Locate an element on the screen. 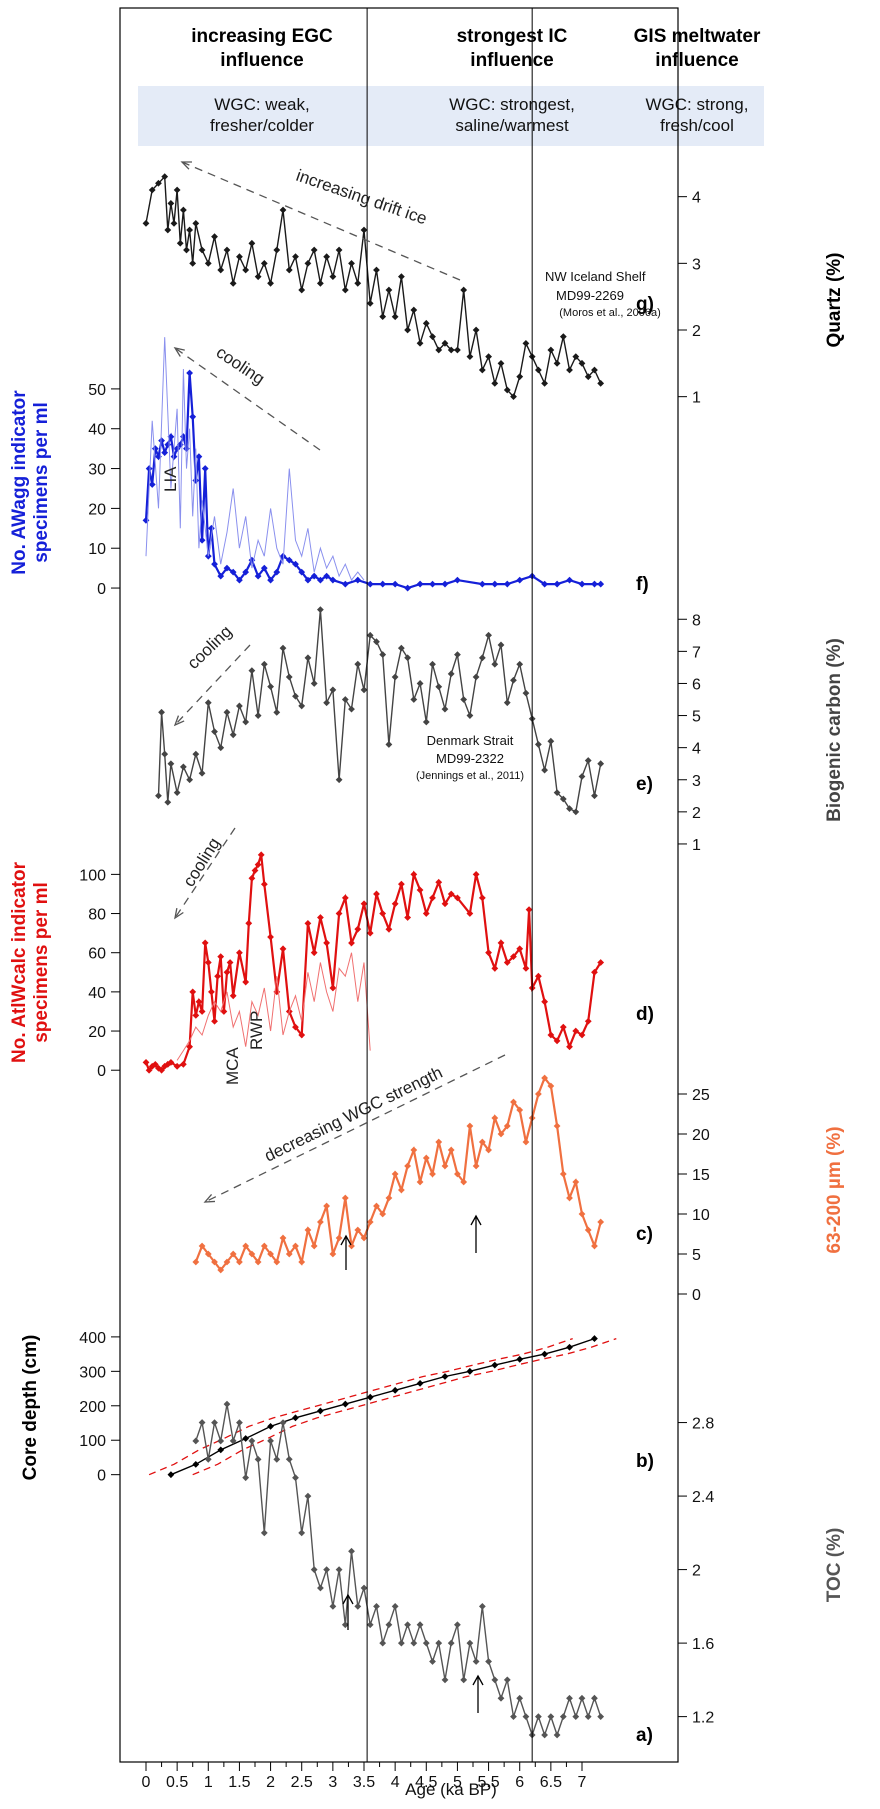  y-tick-label: 100 is located at coordinates (92, 1441).